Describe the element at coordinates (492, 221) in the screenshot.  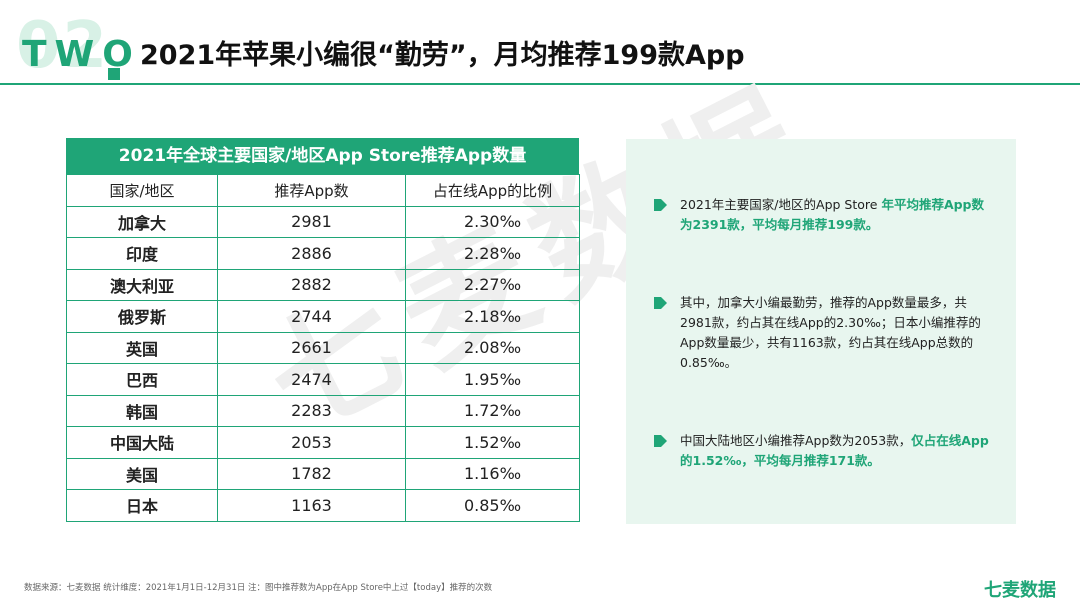
I see `cell-ratio: 2.30‰` at that location.